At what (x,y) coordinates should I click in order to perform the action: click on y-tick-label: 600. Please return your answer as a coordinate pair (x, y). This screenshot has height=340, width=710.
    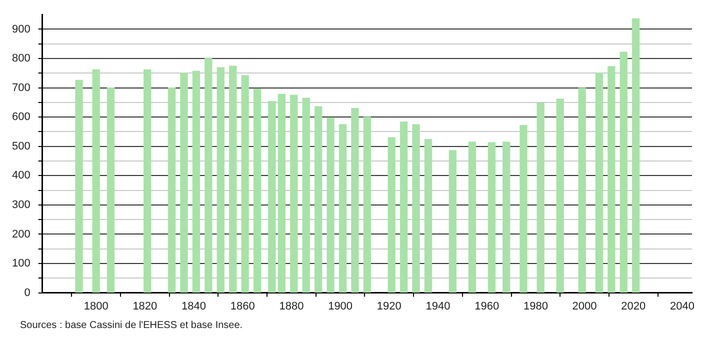
    Looking at the image, I should click on (21, 117).